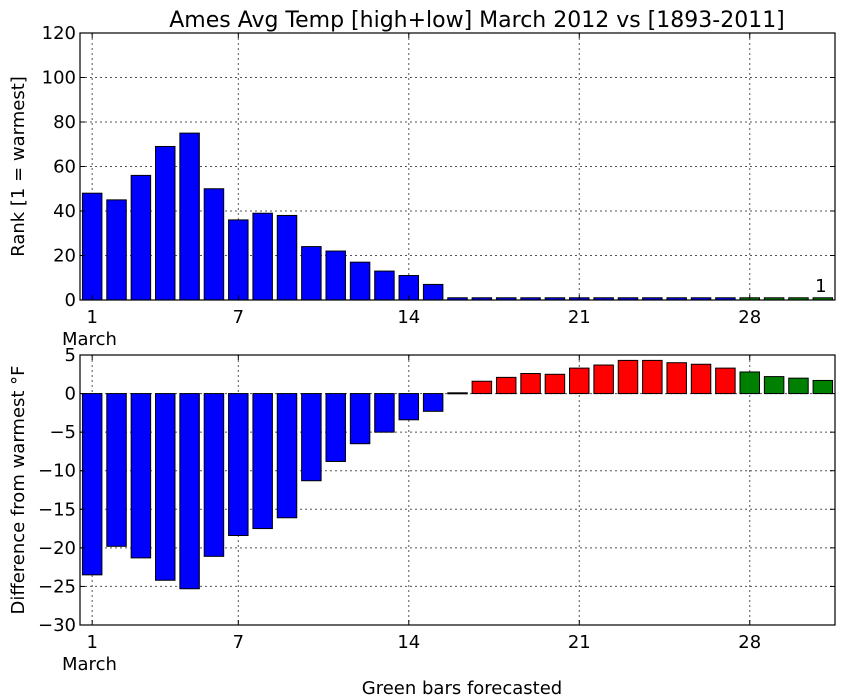  What do you see at coordinates (57, 471) in the screenshot?
I see `y-tick-label: −10` at bounding box center [57, 471].